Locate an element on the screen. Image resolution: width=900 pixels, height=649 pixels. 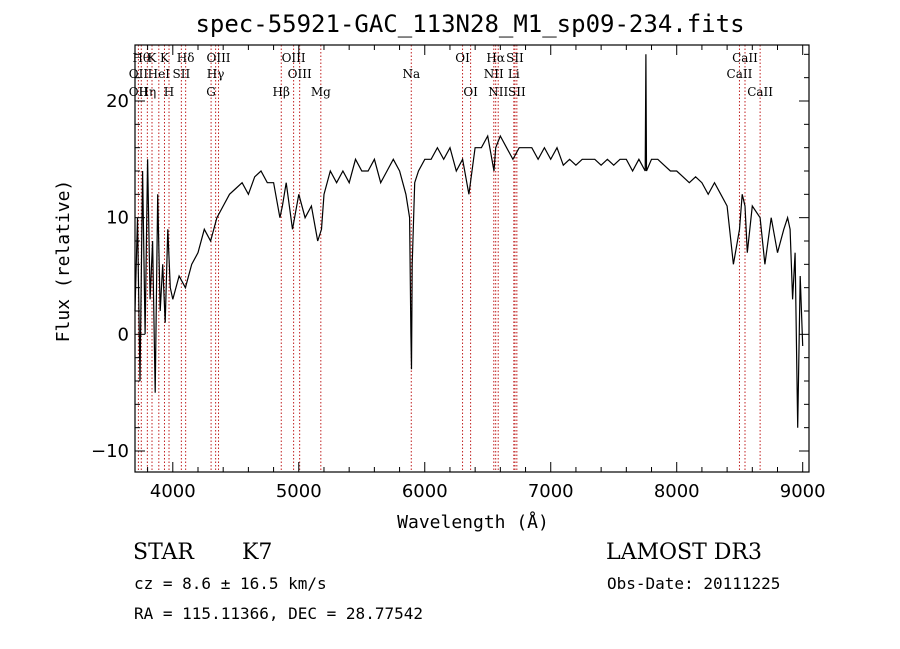
line-marker-label: Hδ is located at coordinates (186, 58).